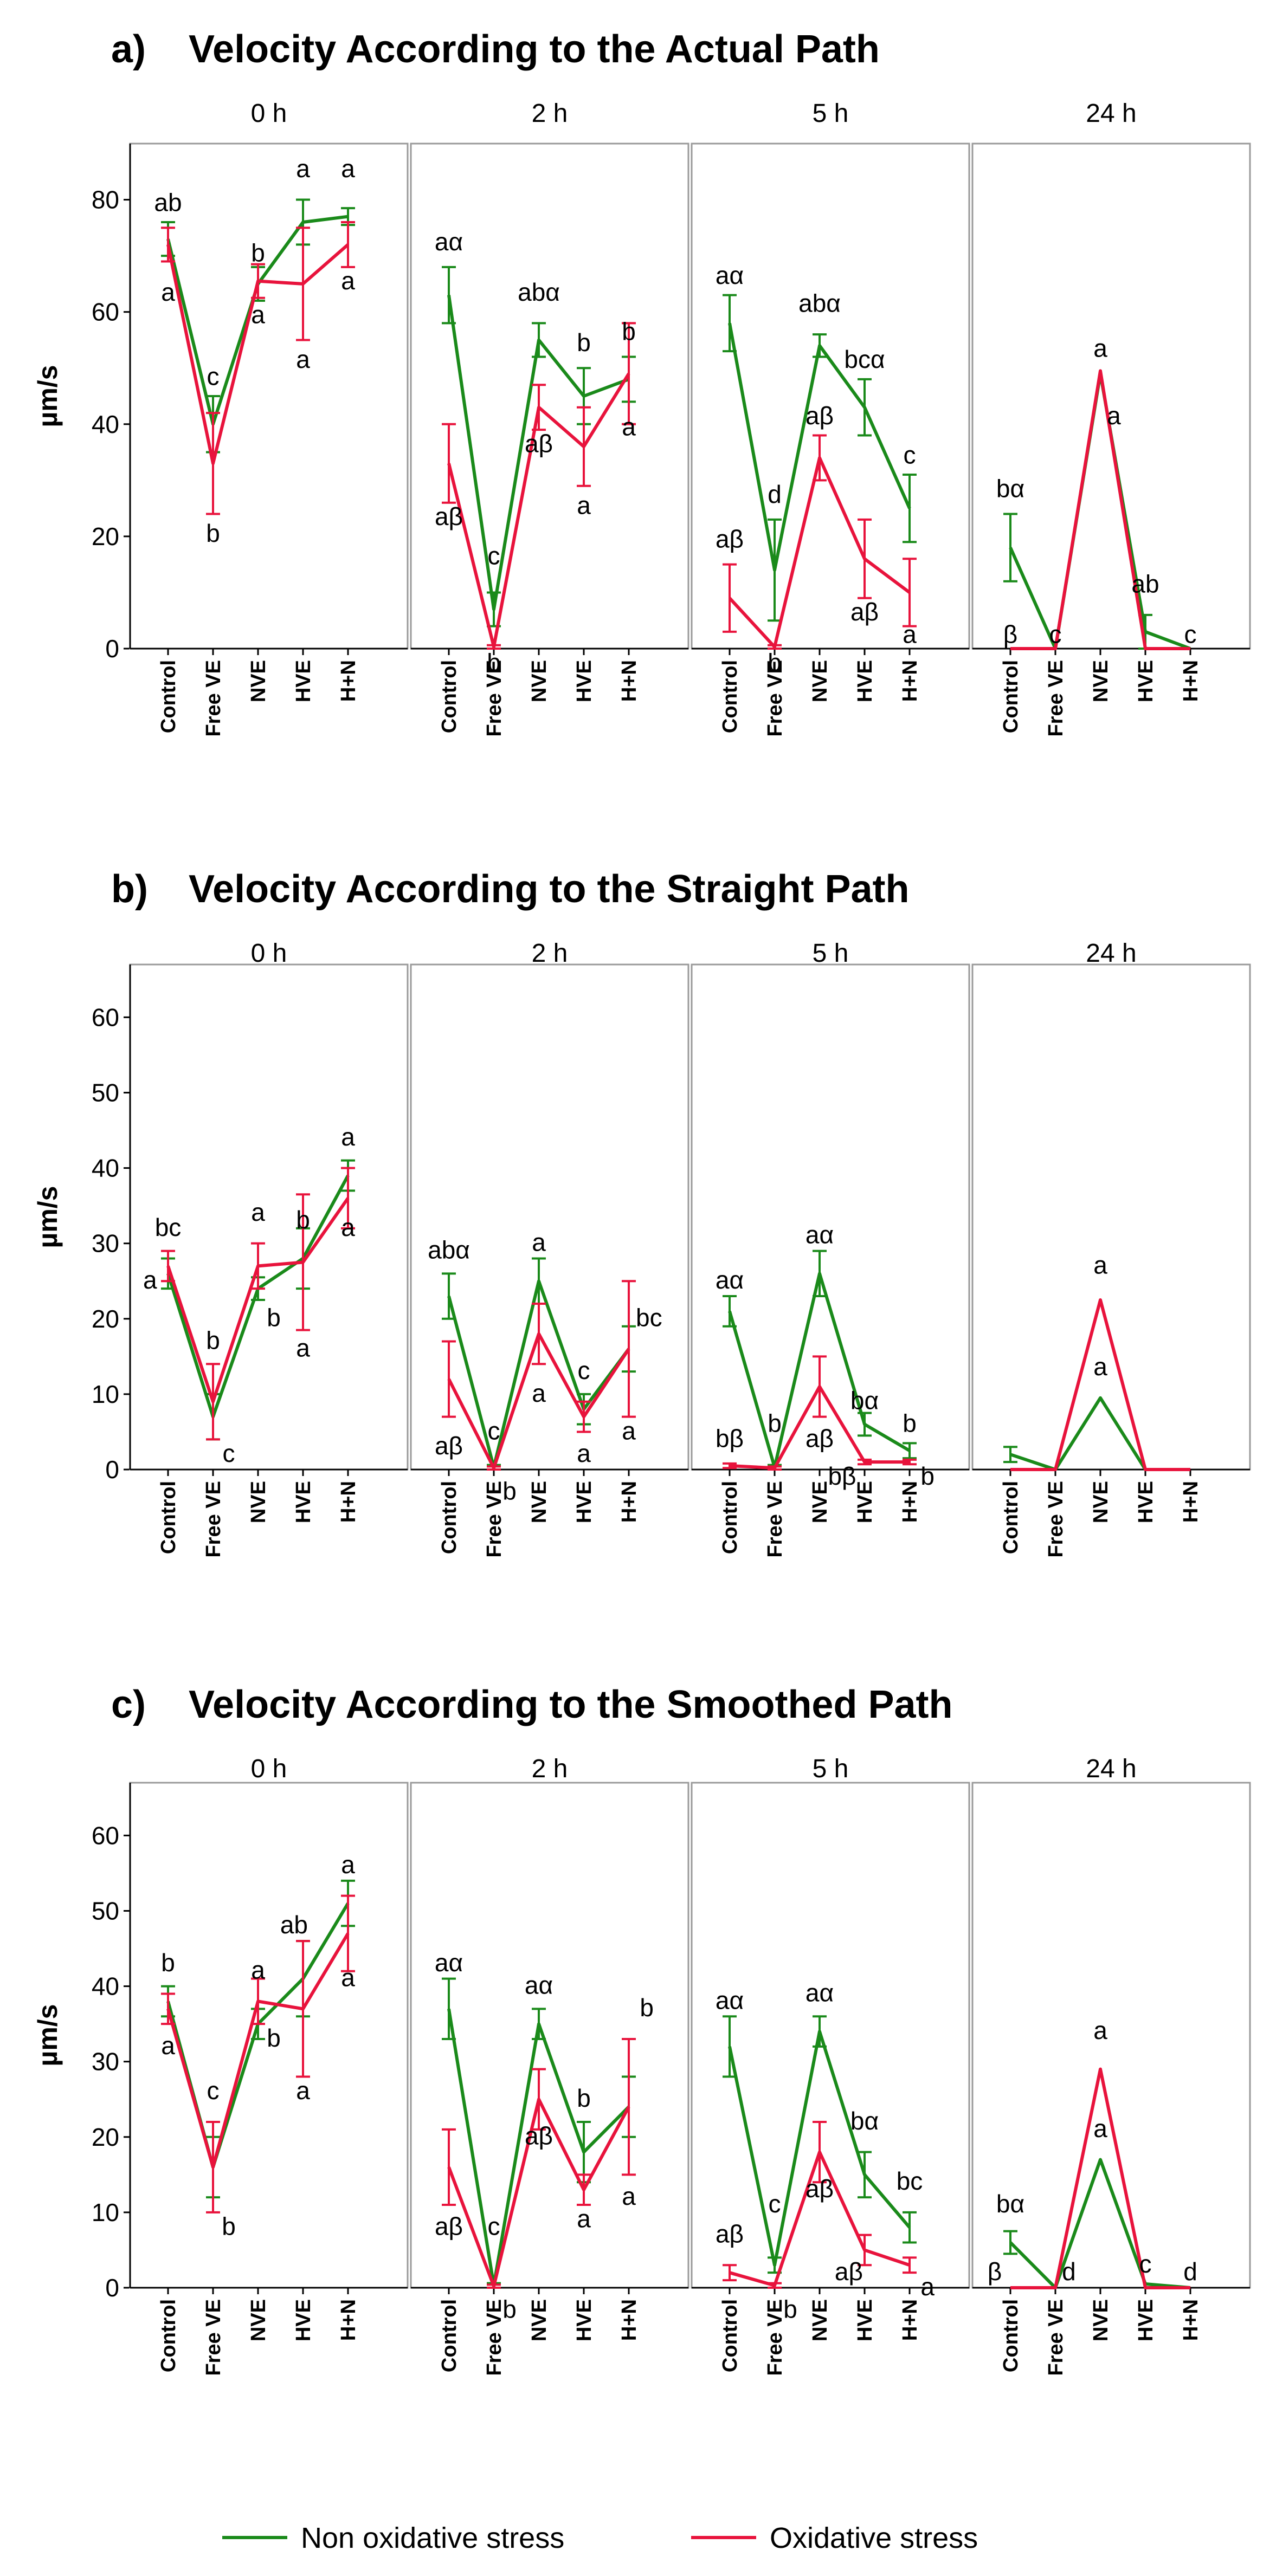  What do you see at coordinates (105, 1243) in the screenshot?
I see `y-tick-label: 30` at bounding box center [105, 1243].